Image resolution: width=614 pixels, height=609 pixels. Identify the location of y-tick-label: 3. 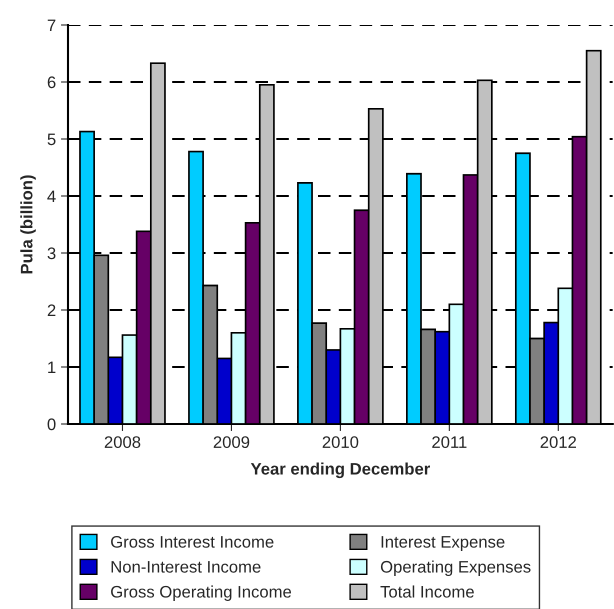
(52, 253).